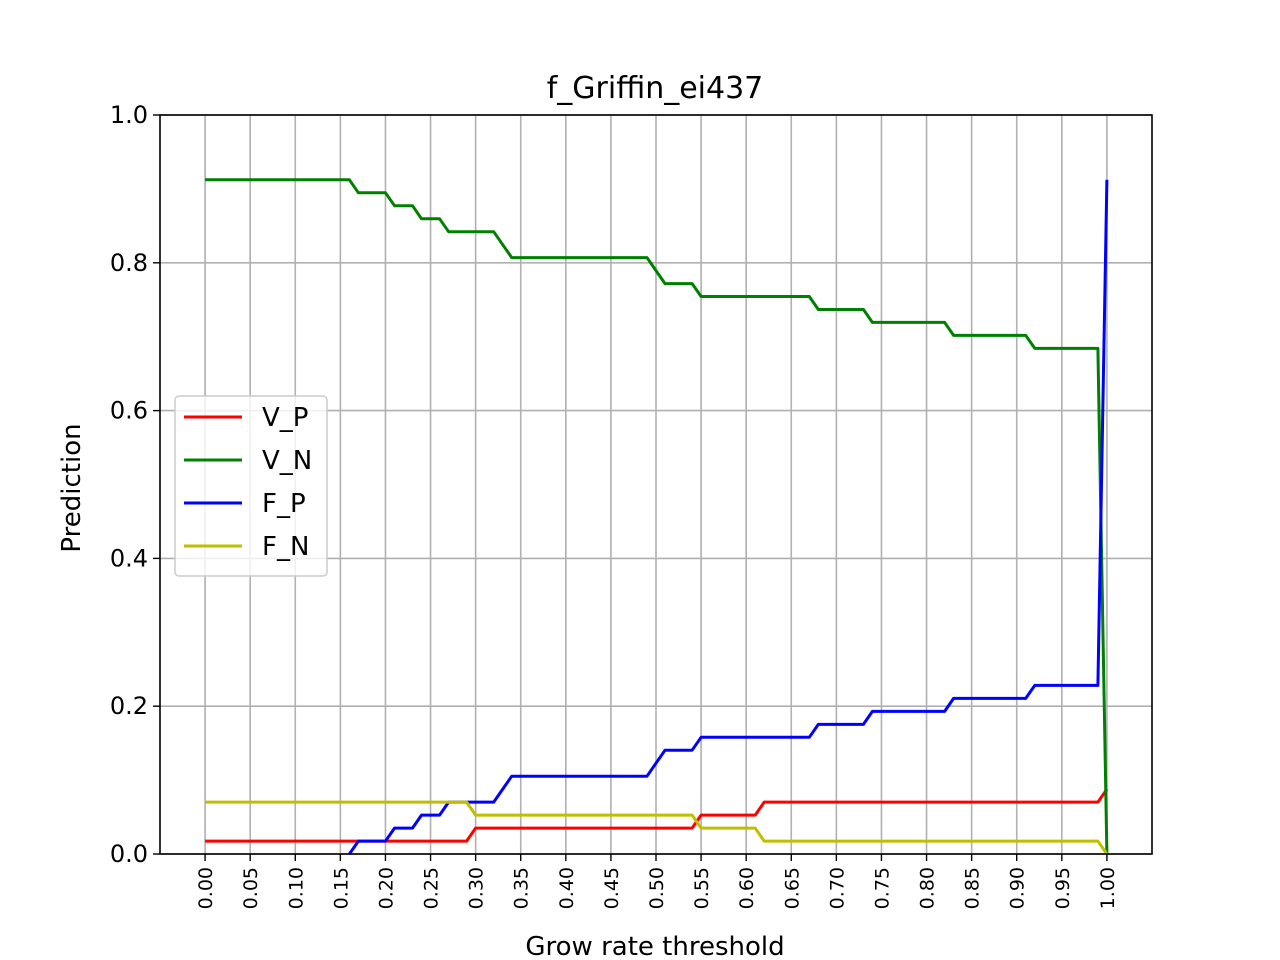  I want to click on legend-label: F_N, so click(285, 547).